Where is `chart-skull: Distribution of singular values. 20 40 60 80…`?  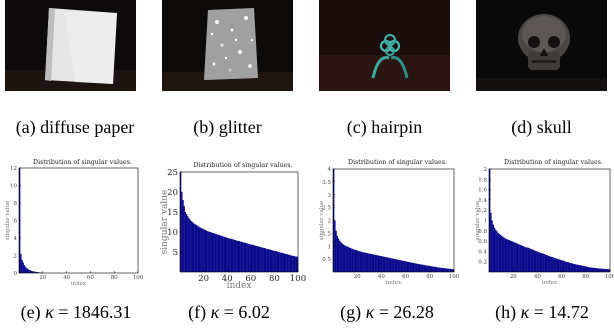
chart-skull: Distribution of singular values. 20 40 60 80… is located at coordinates (544, 228).